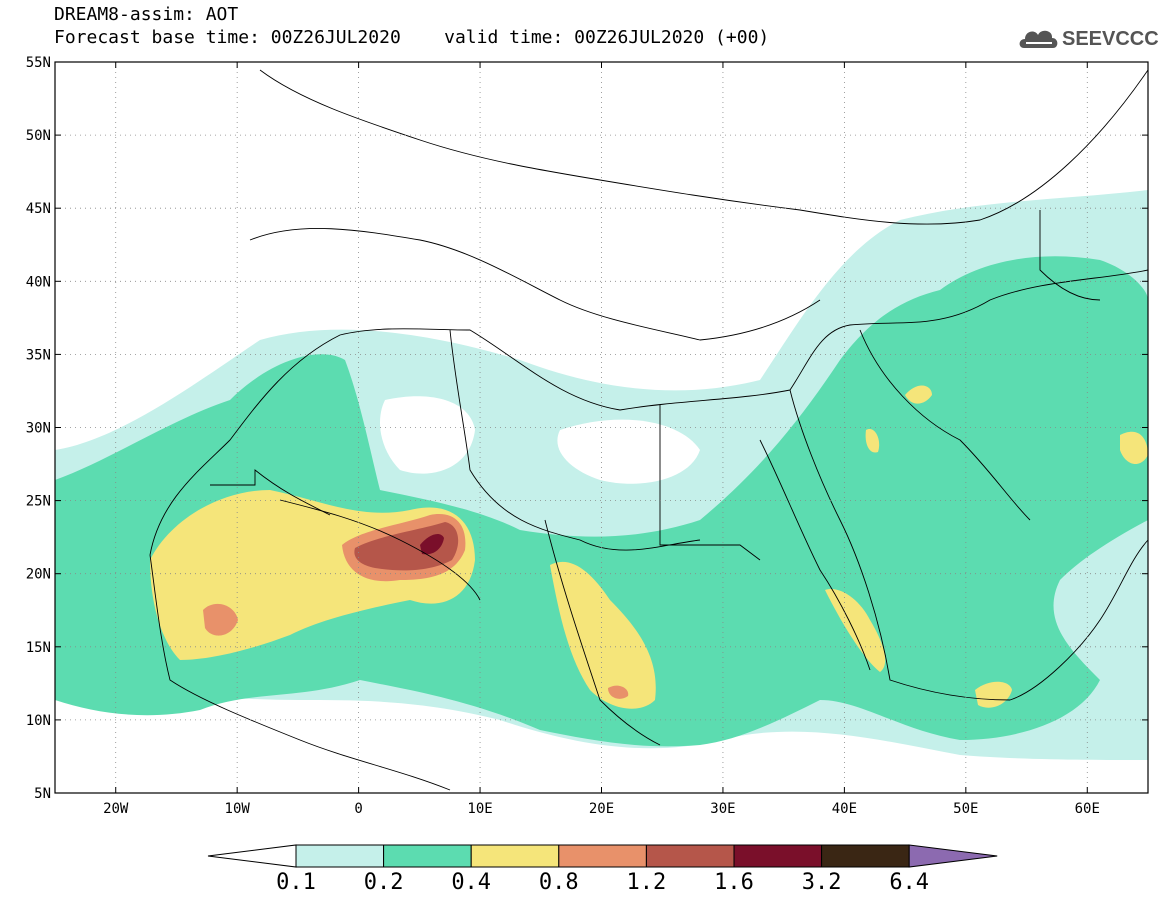 The width and height of the screenshot is (1165, 905). I want to click on lat-tick-label: 30N, so click(38, 429).